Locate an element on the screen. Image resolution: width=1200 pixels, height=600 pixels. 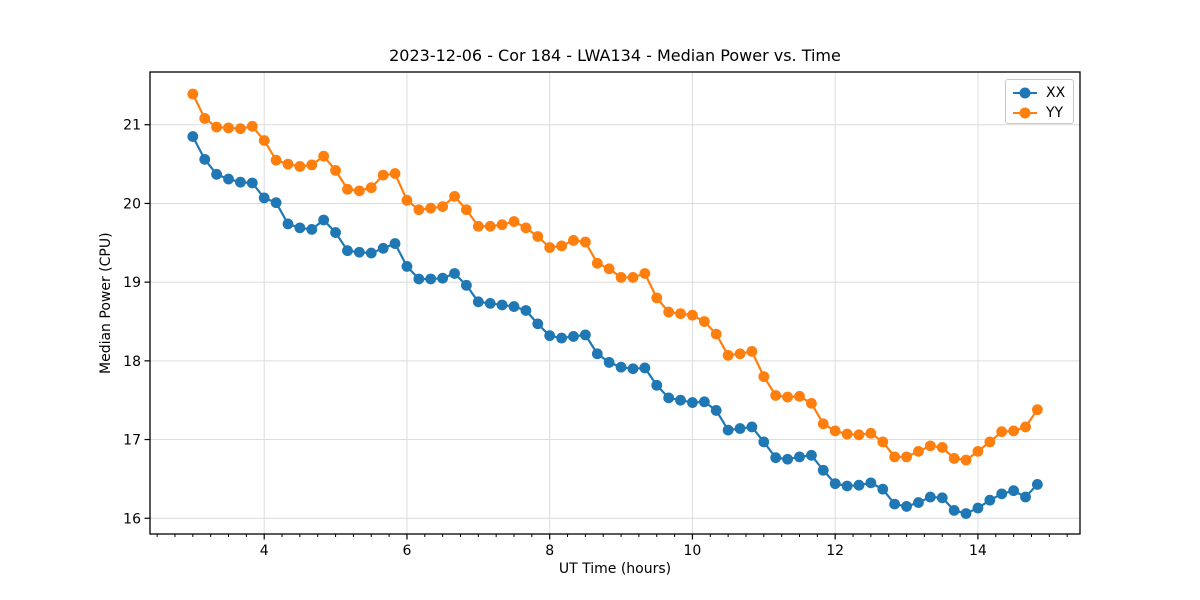
legend-line-sample-xx is located at coordinates (1025, 93).